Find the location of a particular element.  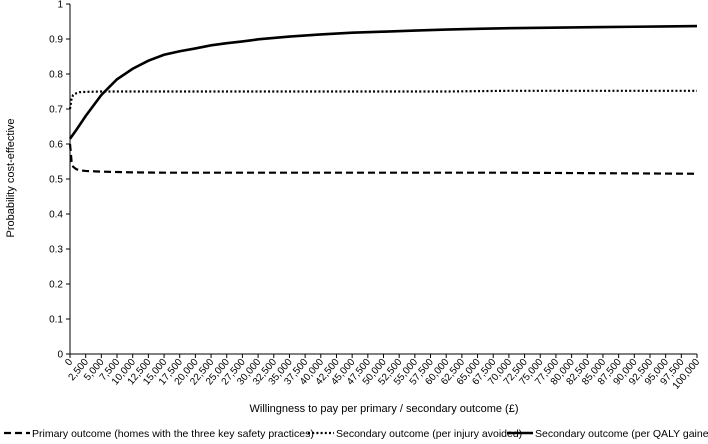

y-tick-label: 0.4 is located at coordinates (56, 215).